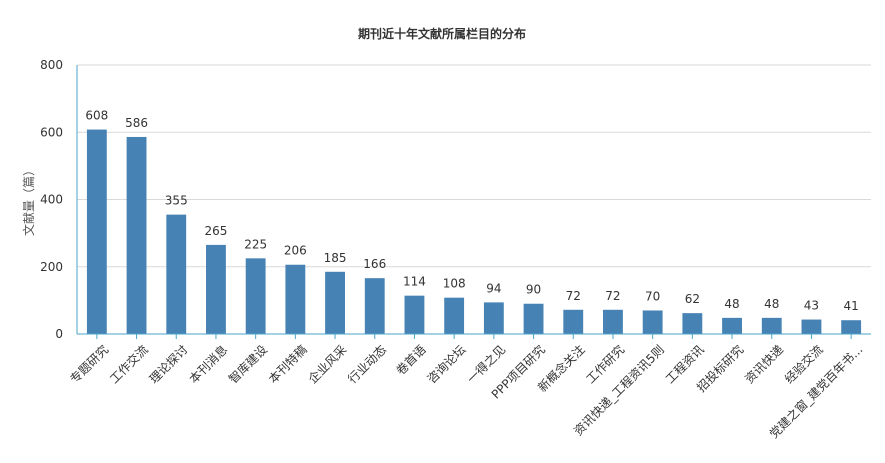  I want to click on data-label: 185, so click(335, 258).